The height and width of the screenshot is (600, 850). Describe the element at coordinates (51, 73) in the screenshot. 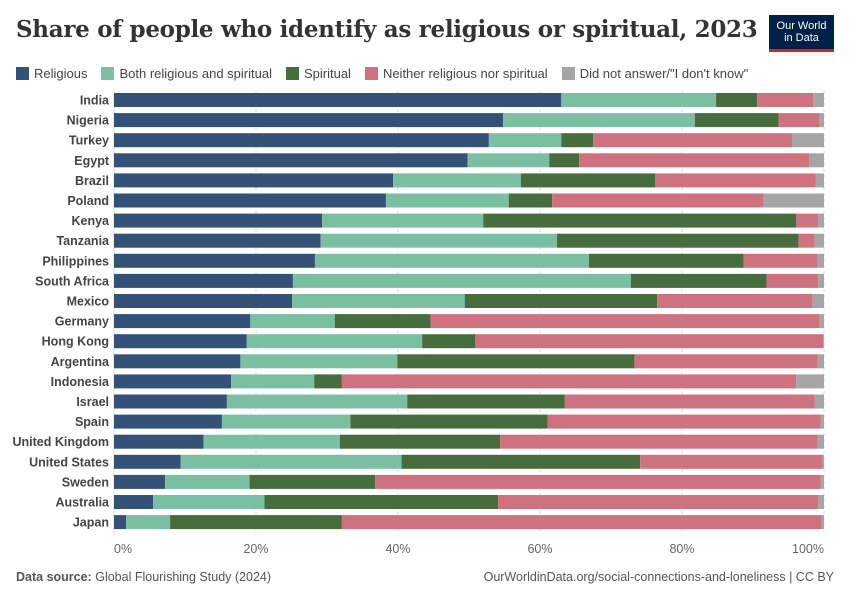

I see `legend-item: Religious` at that location.